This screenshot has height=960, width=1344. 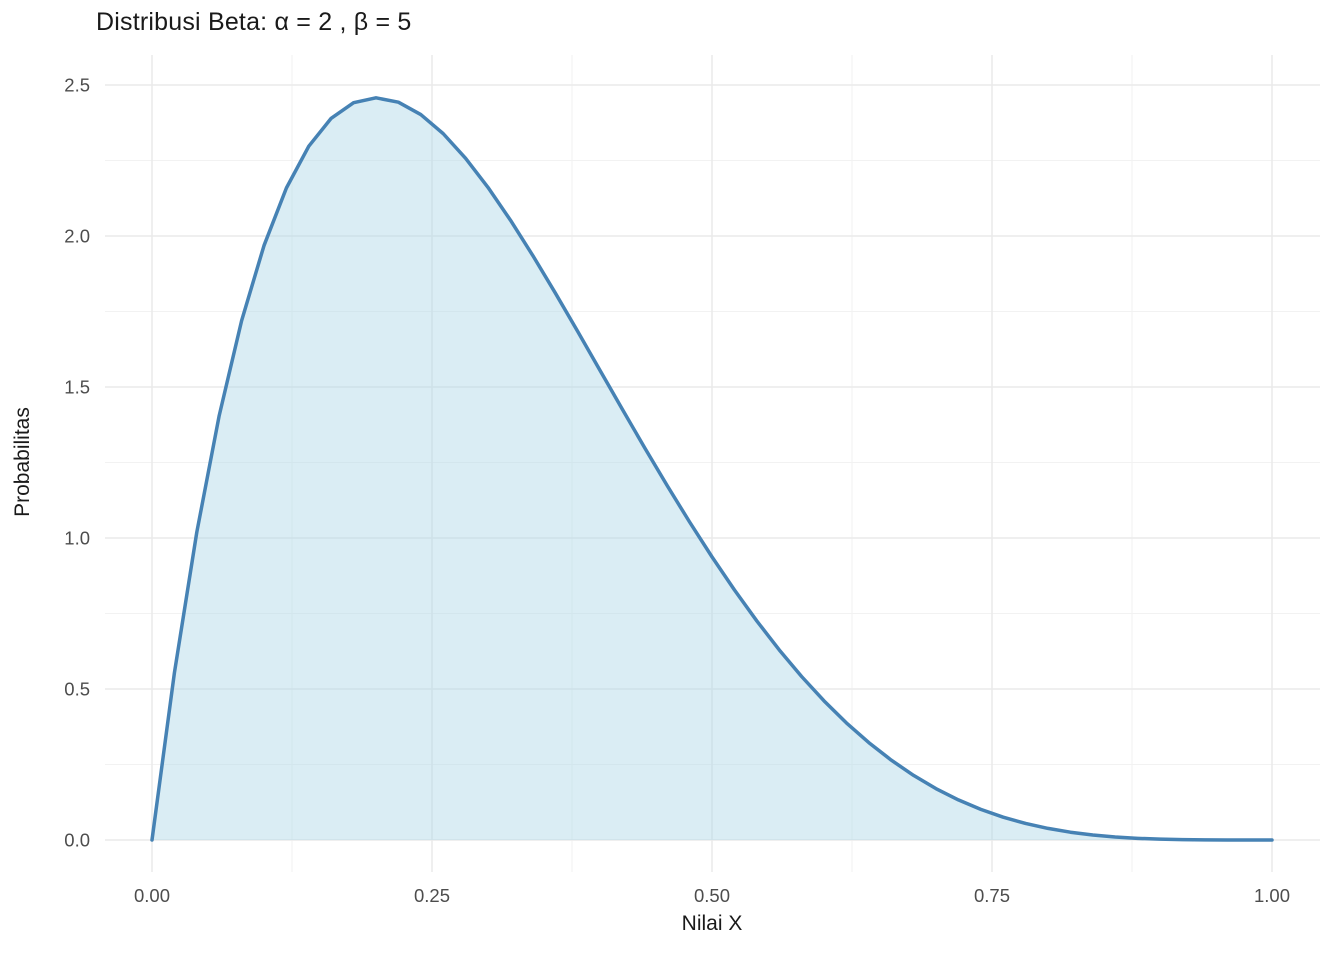 What do you see at coordinates (77, 689) in the screenshot?
I see `y-tick-label: 0.5` at bounding box center [77, 689].